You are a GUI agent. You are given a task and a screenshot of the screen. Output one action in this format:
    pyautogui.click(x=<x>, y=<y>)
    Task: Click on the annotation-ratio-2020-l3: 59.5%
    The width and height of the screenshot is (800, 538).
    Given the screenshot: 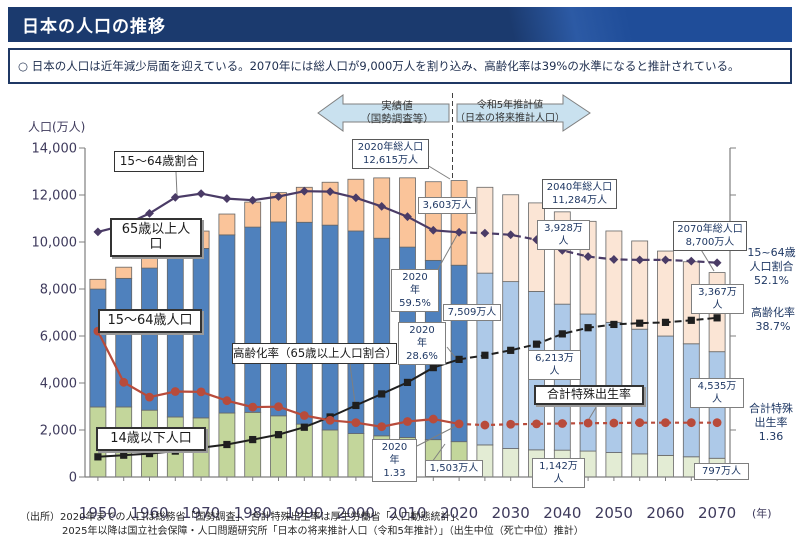 What is the action you would take?
    pyautogui.click(x=415, y=303)
    